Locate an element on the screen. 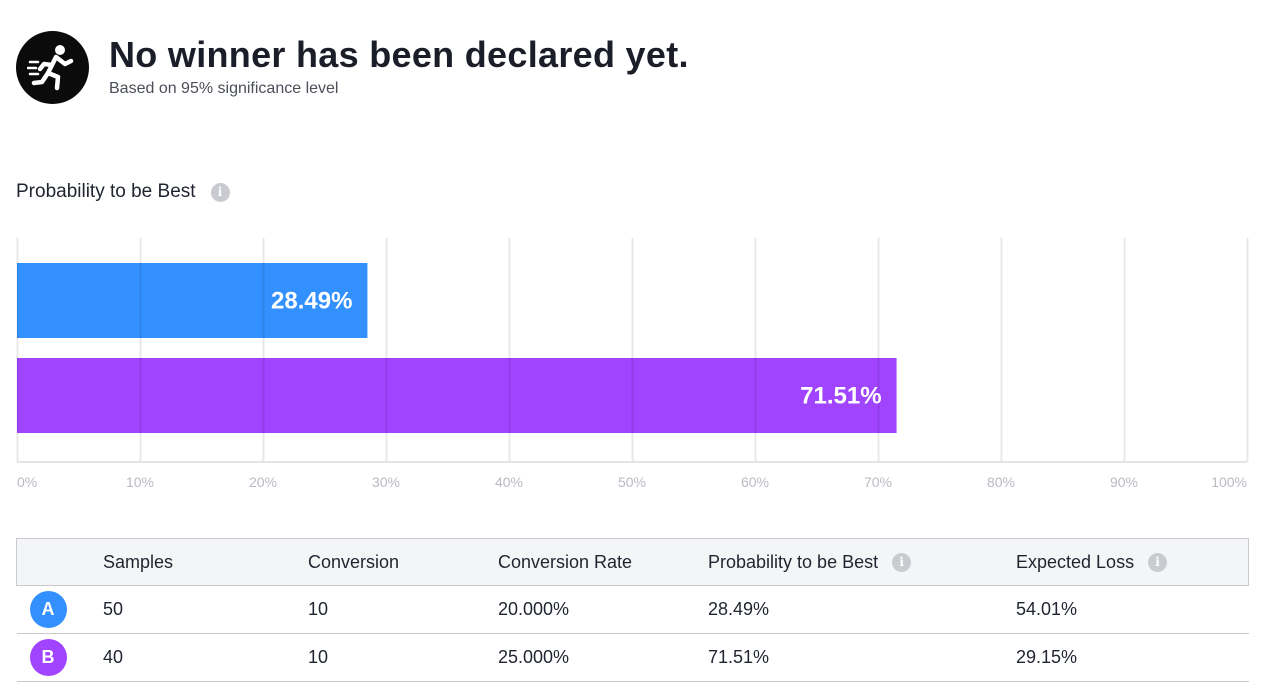 The width and height of the screenshot is (1268, 689). x-tick-label: 30% is located at coordinates (386, 482).